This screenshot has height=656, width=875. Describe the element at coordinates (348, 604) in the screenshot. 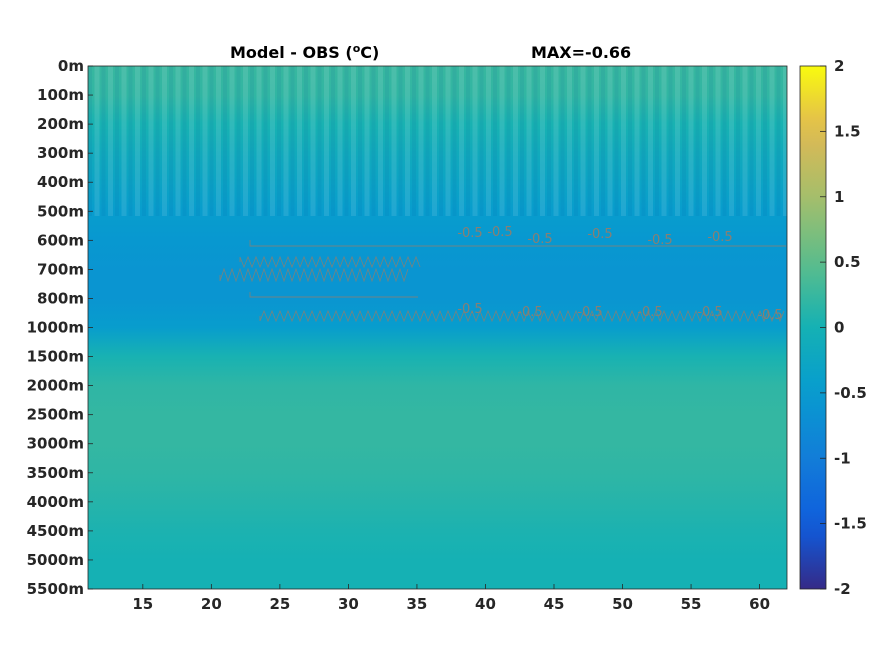

I see `x-tick-label: 30` at that location.